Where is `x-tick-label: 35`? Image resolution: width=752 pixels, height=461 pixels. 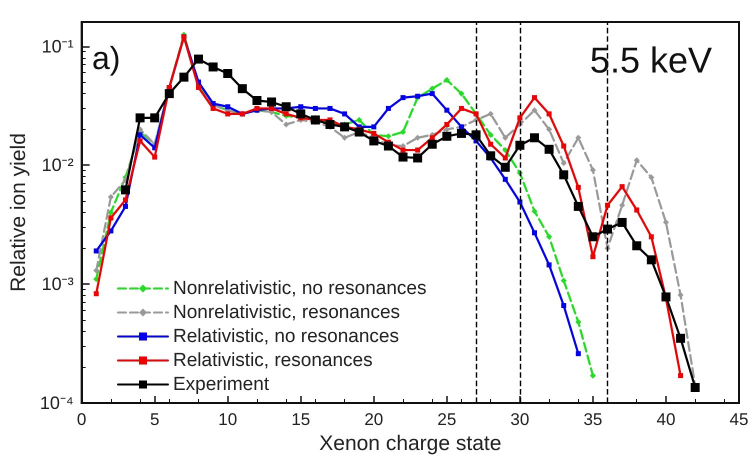
x-tick-label: 35 is located at coordinates (592, 419).